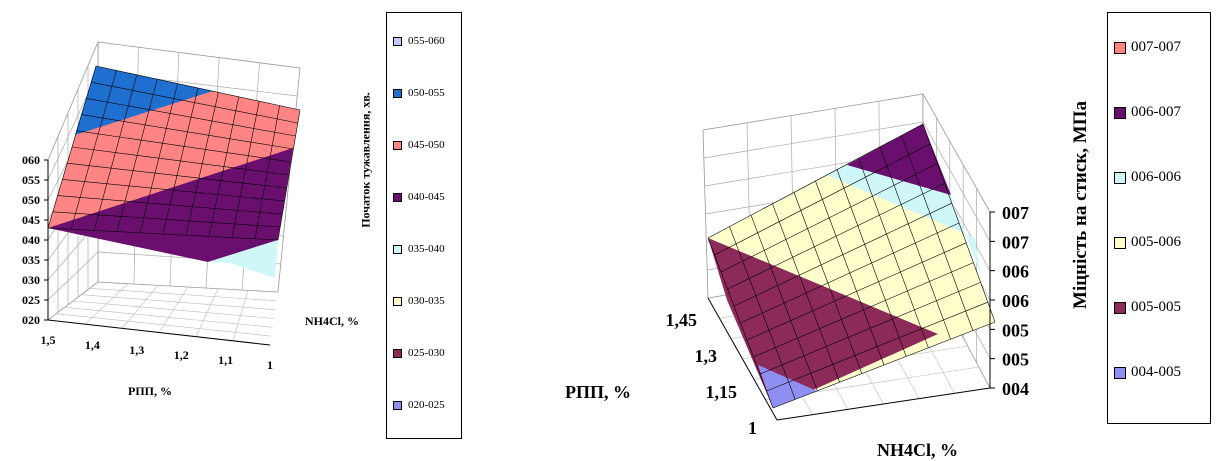 The height and width of the screenshot is (461, 1219). I want to click on chart1-z-tick-label: 035, so click(31, 260).